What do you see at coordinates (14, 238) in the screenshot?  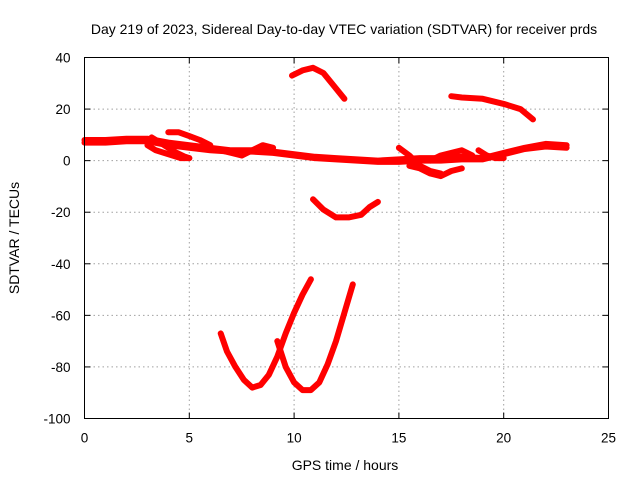 I see `y-axis-label: SDTVAR / TECUs` at bounding box center [14, 238].